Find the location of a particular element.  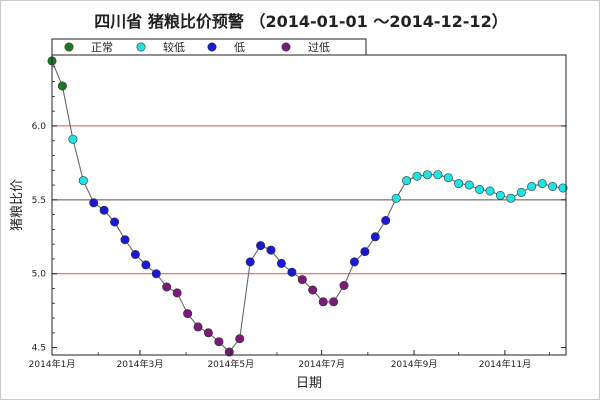

legend-label-normal: 正常 is located at coordinates (102, 47).